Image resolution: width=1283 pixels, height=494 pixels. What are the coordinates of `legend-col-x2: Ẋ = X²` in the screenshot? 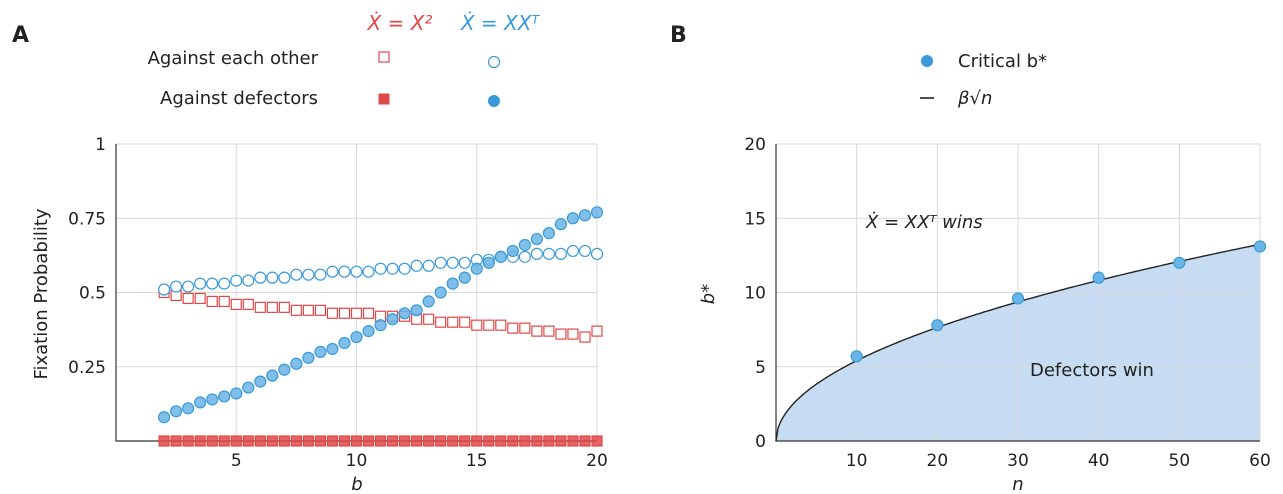 It's located at (400, 23).